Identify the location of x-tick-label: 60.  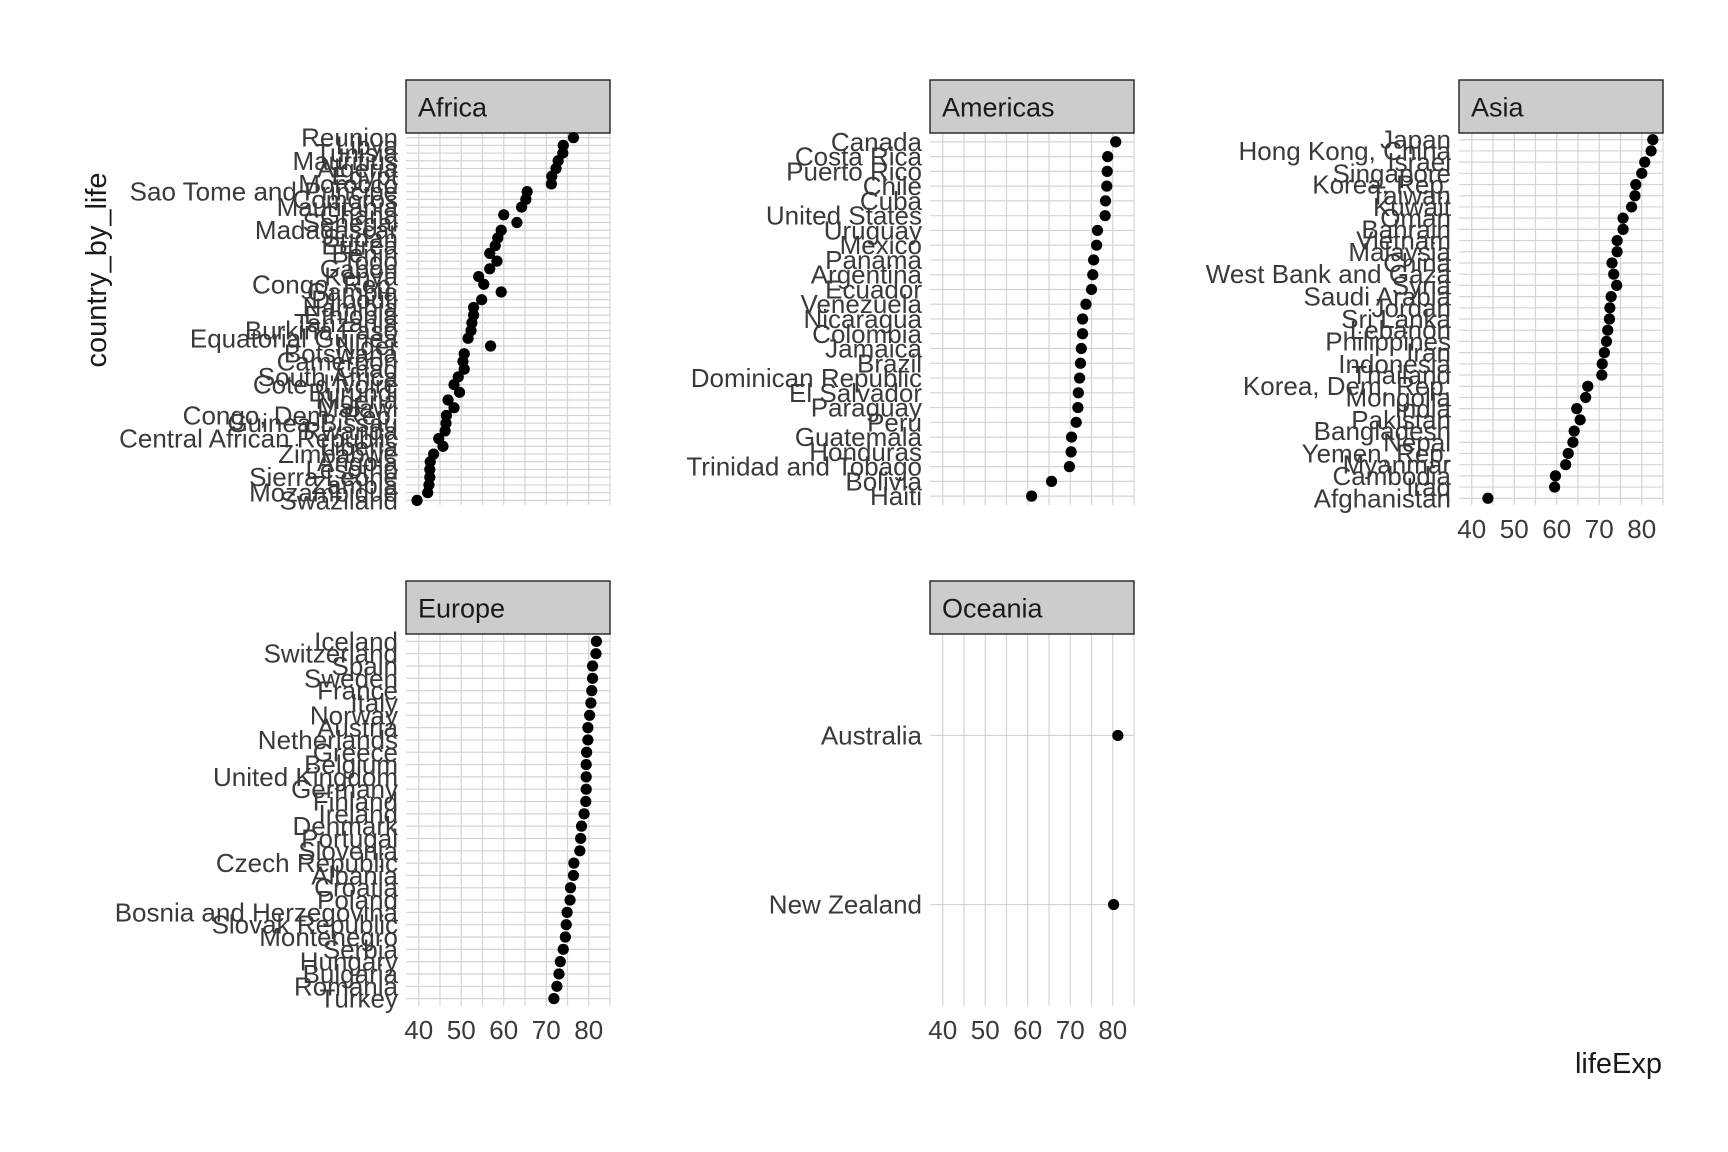
(1027, 1030).